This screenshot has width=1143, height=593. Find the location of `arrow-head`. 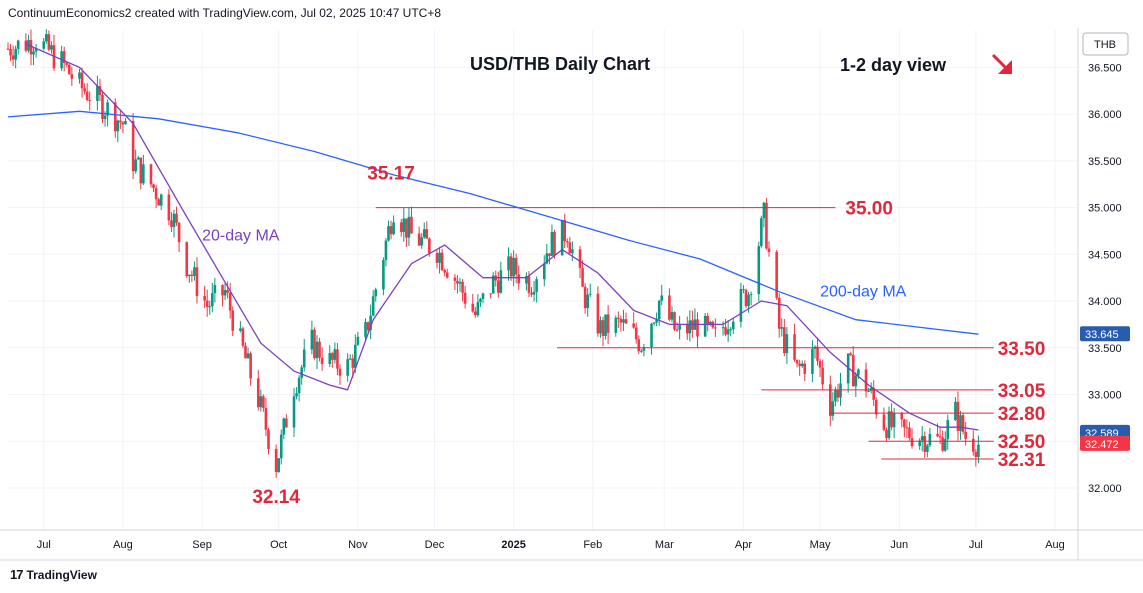

arrow-head is located at coordinates (1005, 67).